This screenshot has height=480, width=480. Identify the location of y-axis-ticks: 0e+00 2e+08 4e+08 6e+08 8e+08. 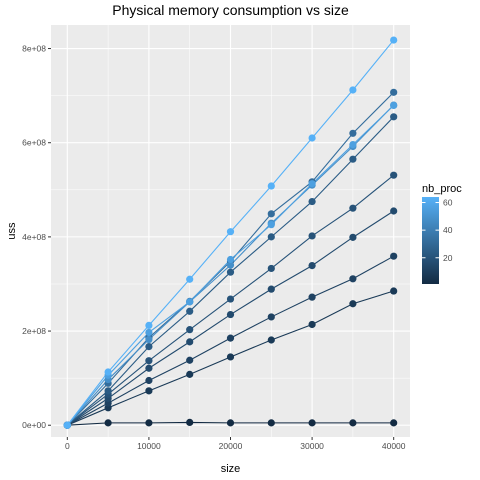
(36, 237).